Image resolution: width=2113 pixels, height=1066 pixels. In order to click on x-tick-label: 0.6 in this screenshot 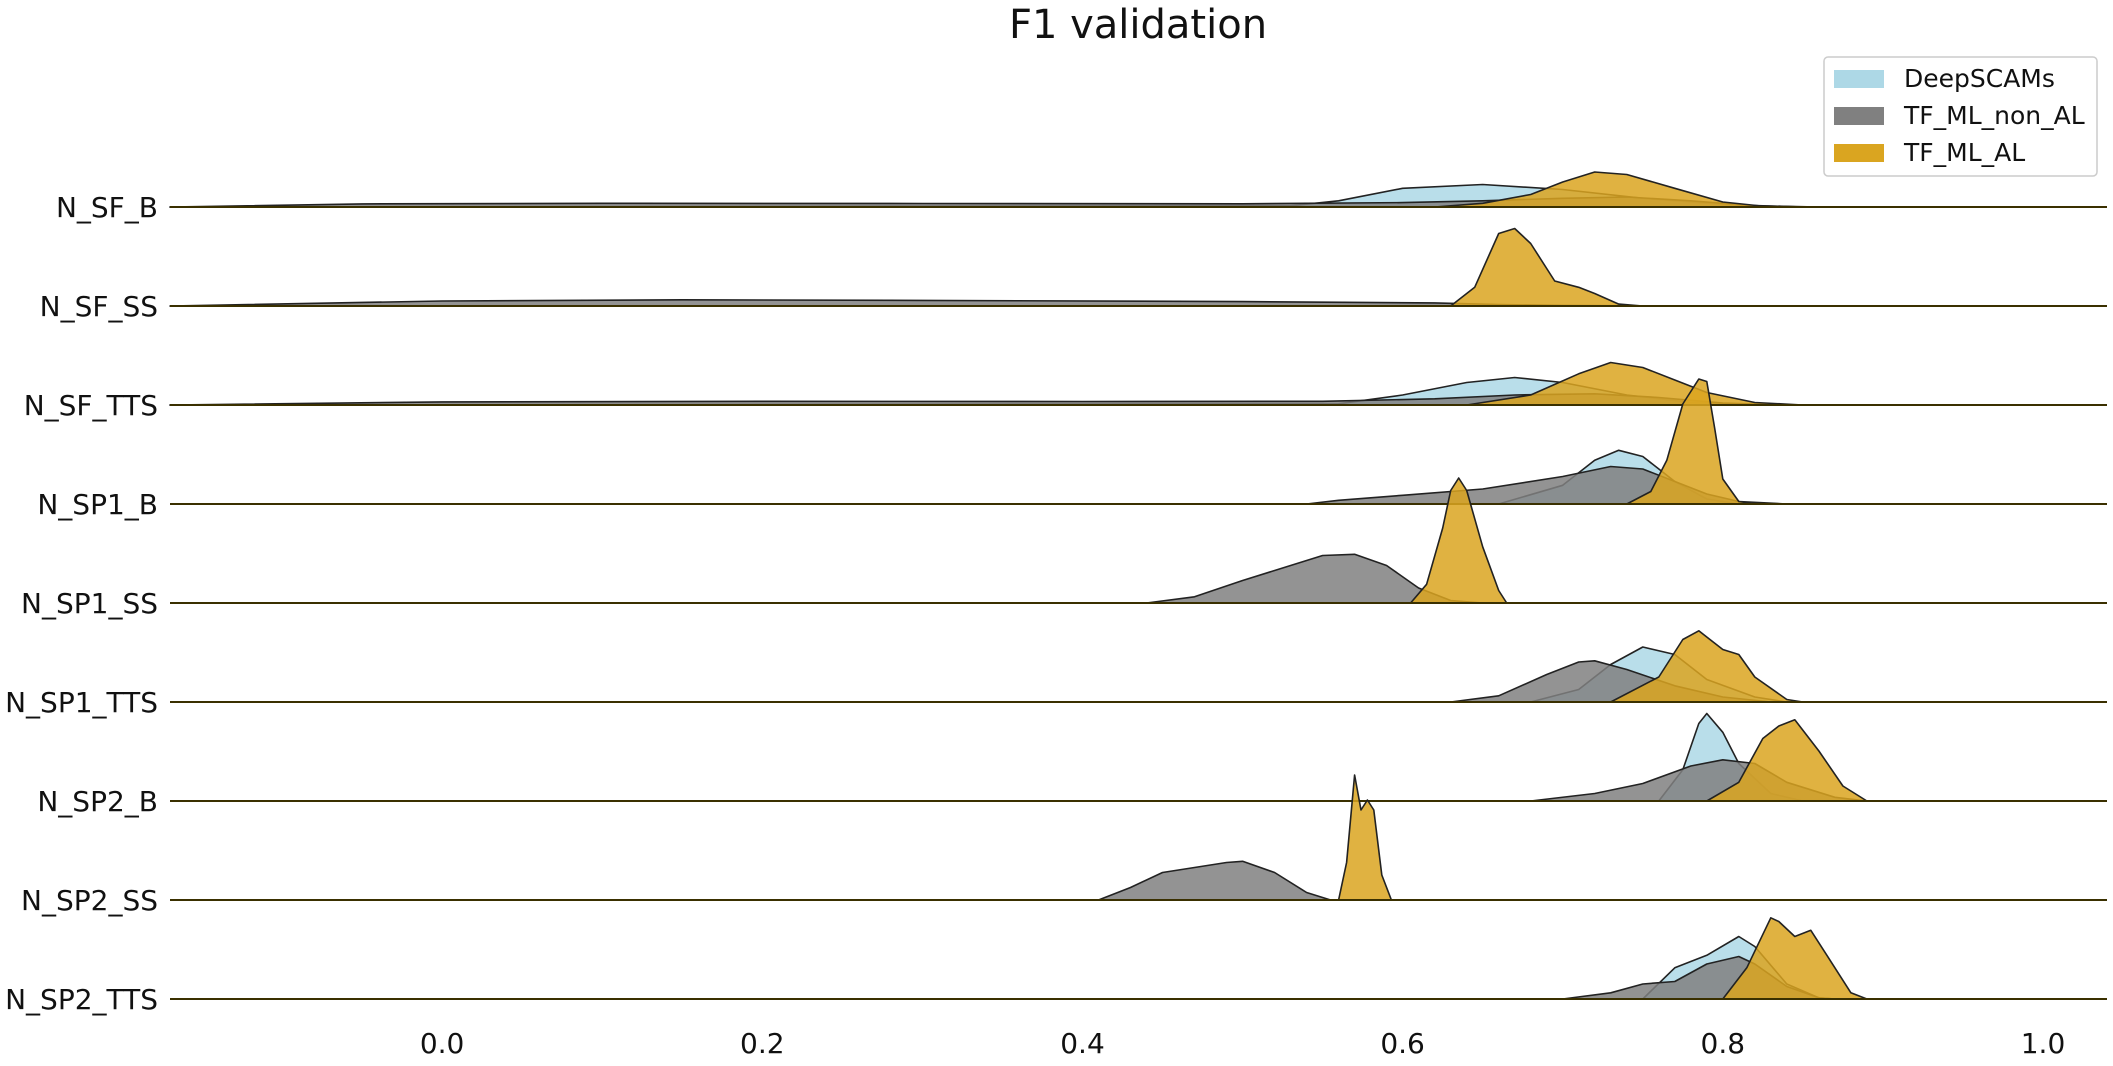, I will do `click(1402, 1043)`.